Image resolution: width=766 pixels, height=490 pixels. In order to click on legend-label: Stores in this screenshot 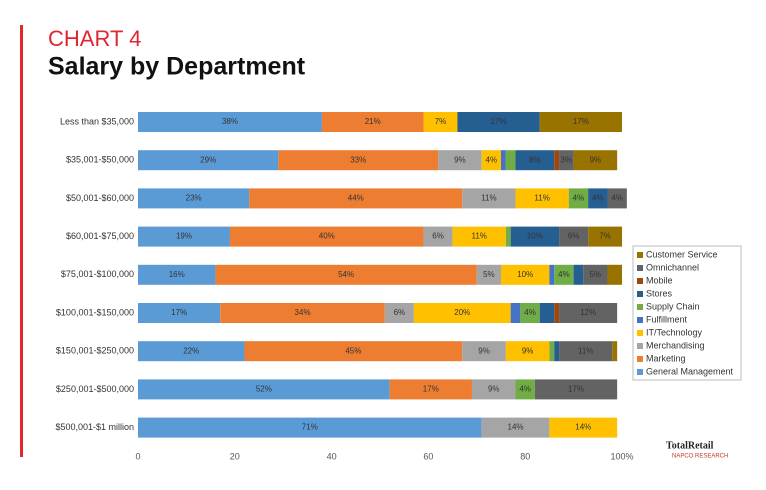, I will do `click(659, 293)`.